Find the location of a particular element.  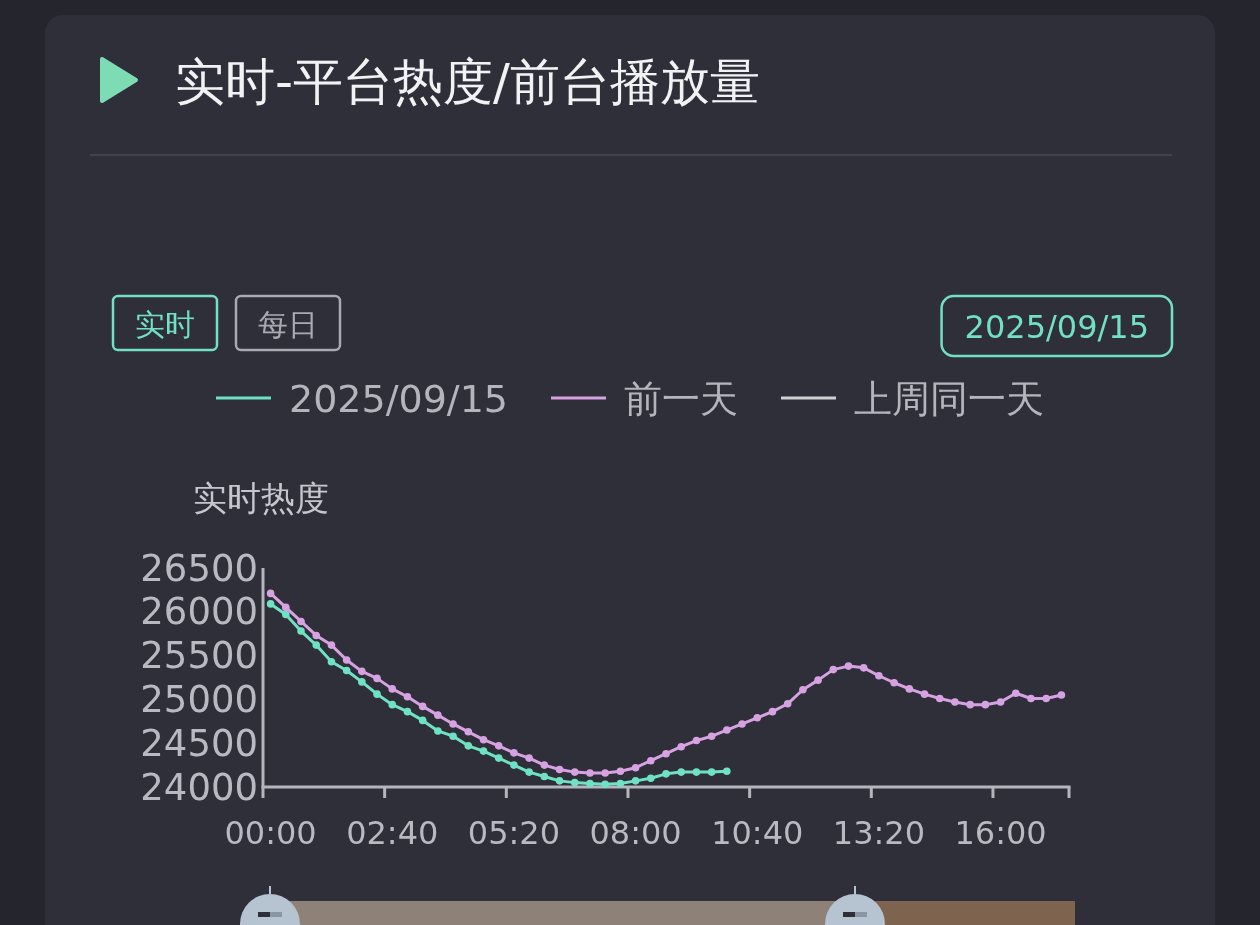

y-tick-label: 26000 is located at coordinates (199, 612).